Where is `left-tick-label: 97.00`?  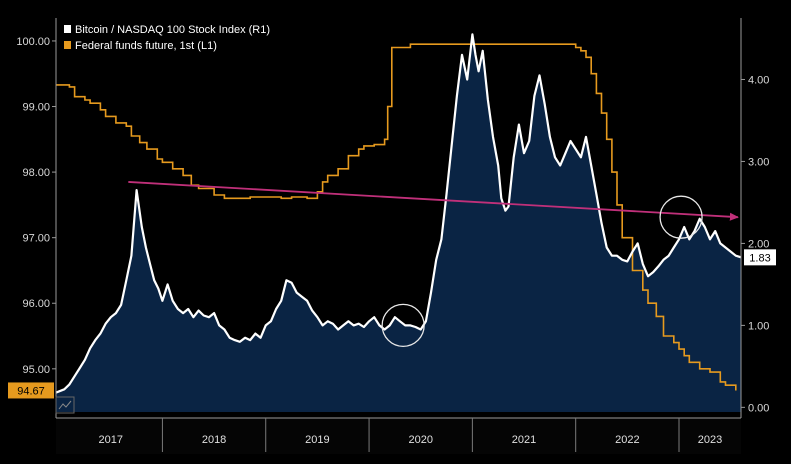 left-tick-label: 97.00 is located at coordinates (36, 239).